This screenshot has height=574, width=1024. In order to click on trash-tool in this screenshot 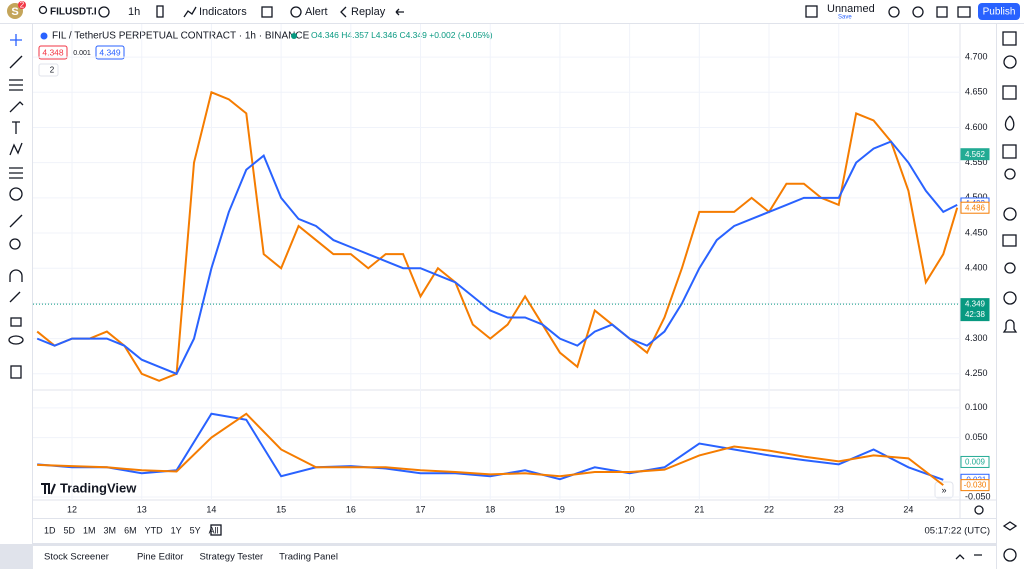, I will do `click(16, 372)`.